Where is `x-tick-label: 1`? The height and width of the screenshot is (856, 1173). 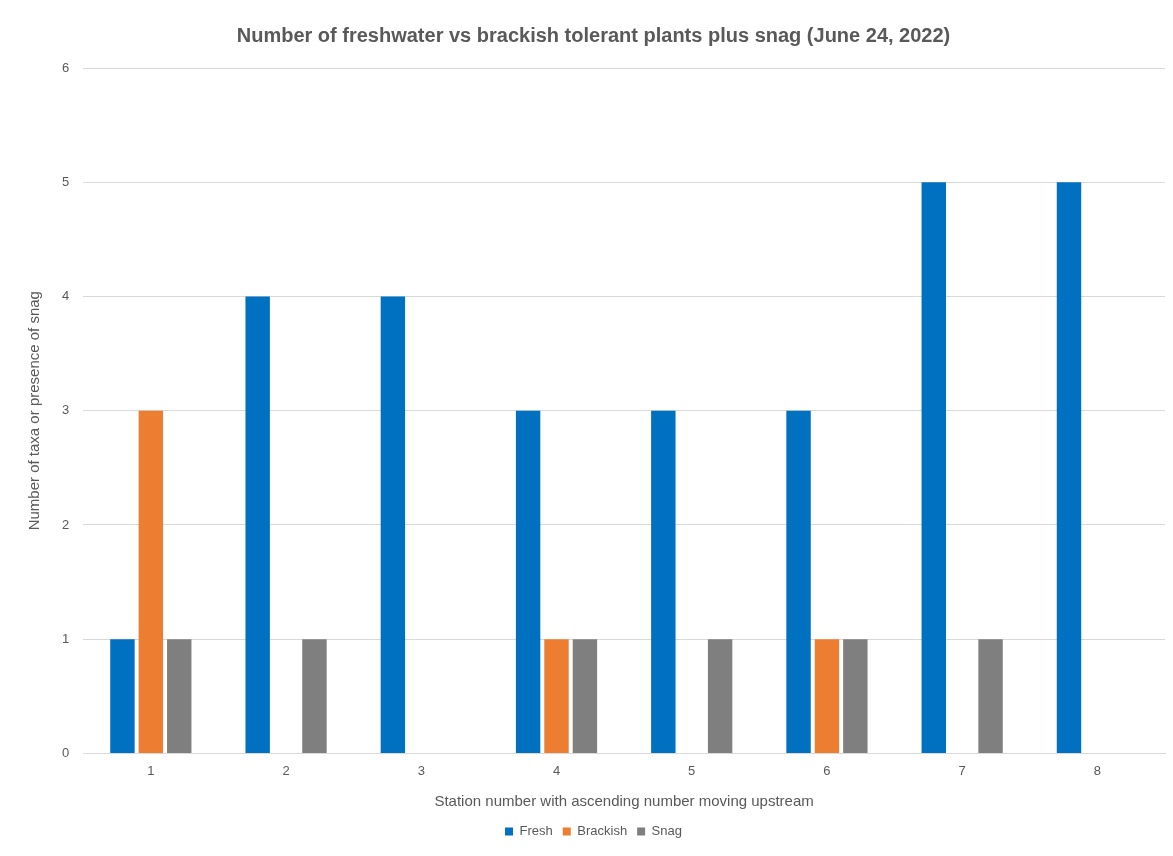
x-tick-label: 1 is located at coordinates (151, 770).